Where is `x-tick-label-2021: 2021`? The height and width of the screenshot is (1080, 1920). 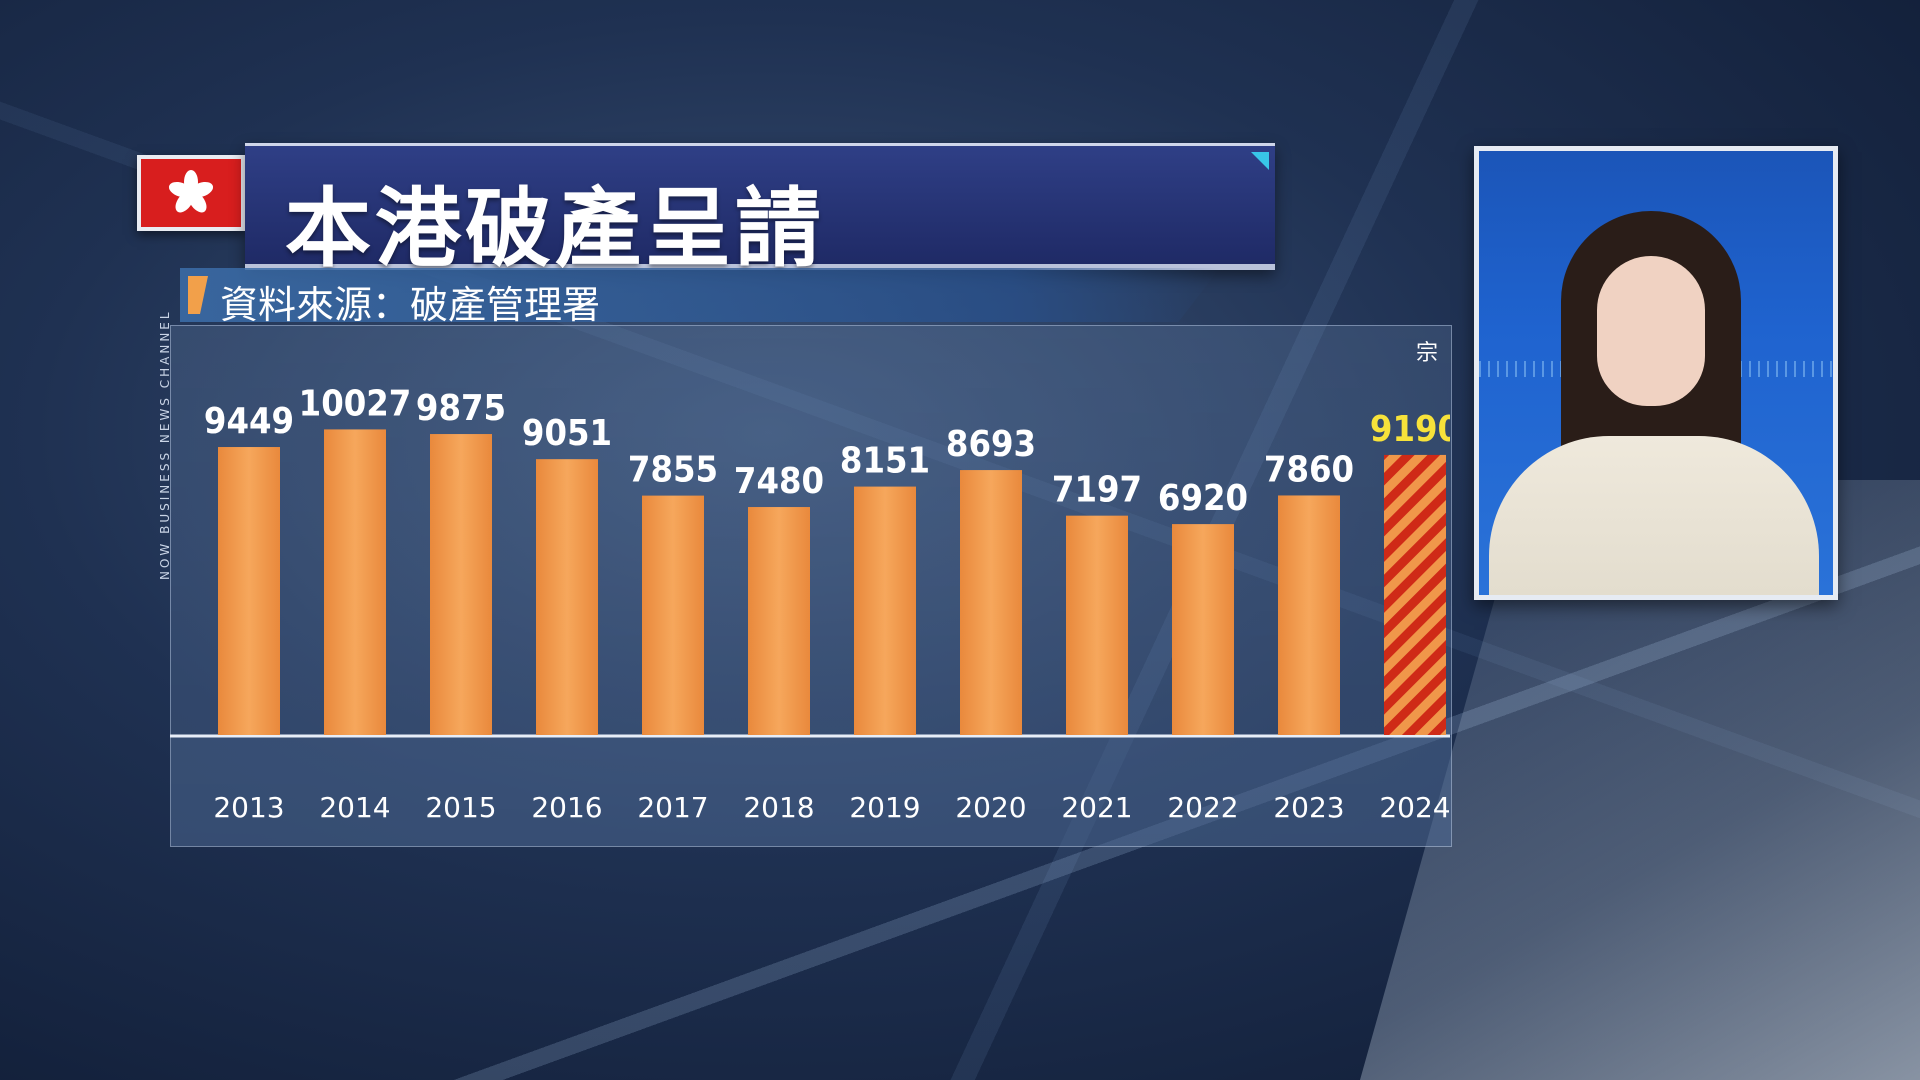
x-tick-label-2021: 2021 is located at coordinates (1096, 807).